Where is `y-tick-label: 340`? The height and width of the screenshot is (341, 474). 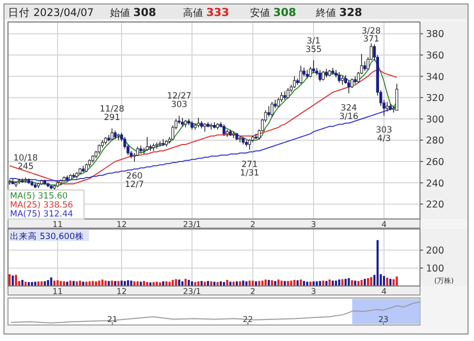 y-tick-label: 340 is located at coordinates (435, 77).